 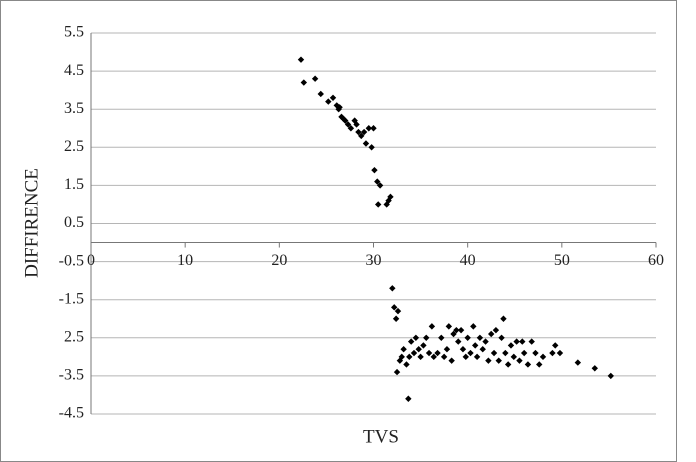 What do you see at coordinates (279, 260) in the screenshot?
I see `x-tick-label: 20` at bounding box center [279, 260].